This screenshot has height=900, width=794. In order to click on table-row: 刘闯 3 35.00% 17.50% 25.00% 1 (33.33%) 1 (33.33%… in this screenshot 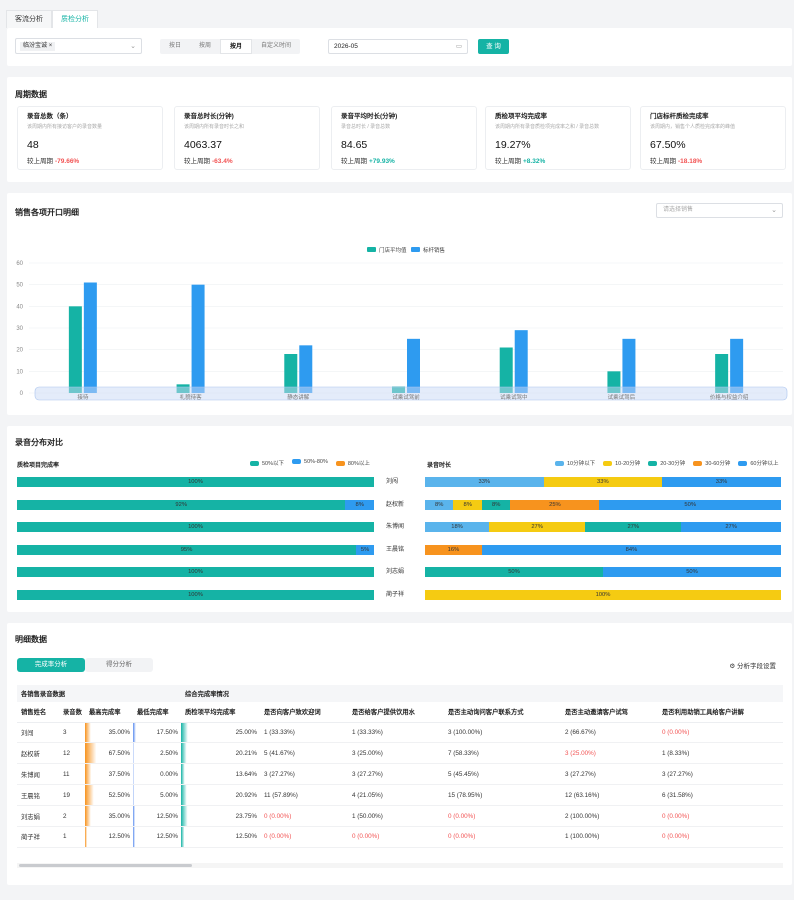, I will do `click(400, 733)`.